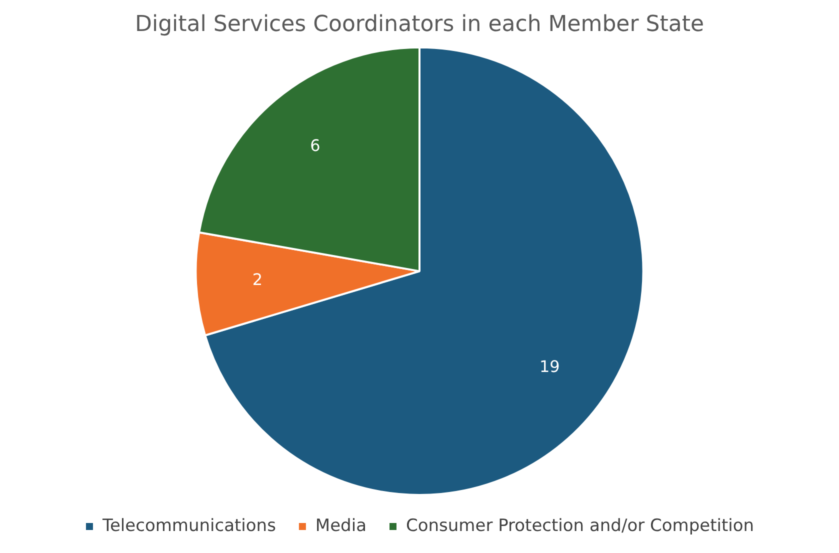 The height and width of the screenshot is (553, 839). What do you see at coordinates (580, 526) in the screenshot?
I see `legend-label: Consumer Protection and/or Competition` at bounding box center [580, 526].